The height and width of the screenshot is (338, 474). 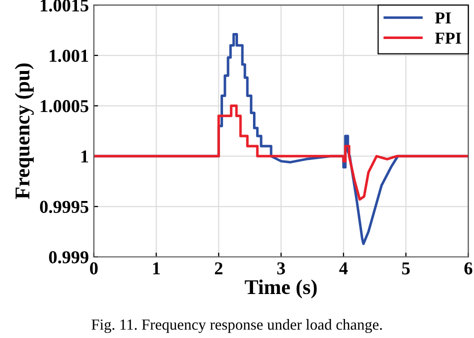 I want to click on x-tick-label: 0, so click(x=94, y=268).